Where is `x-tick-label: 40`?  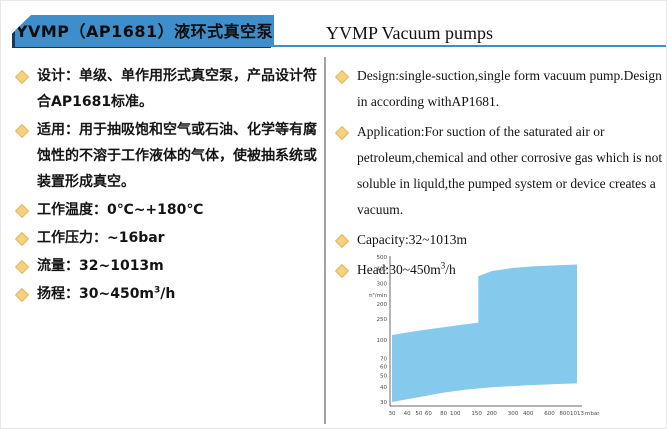 x-tick-label: 40 is located at coordinates (407, 414).